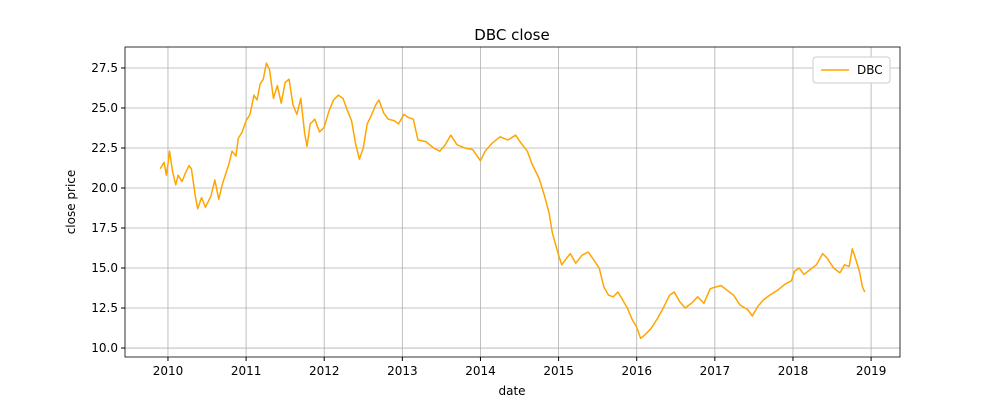 The width and height of the screenshot is (1000, 404). Describe the element at coordinates (104, 188) in the screenshot. I see `y-tick-label: 20.0` at that location.